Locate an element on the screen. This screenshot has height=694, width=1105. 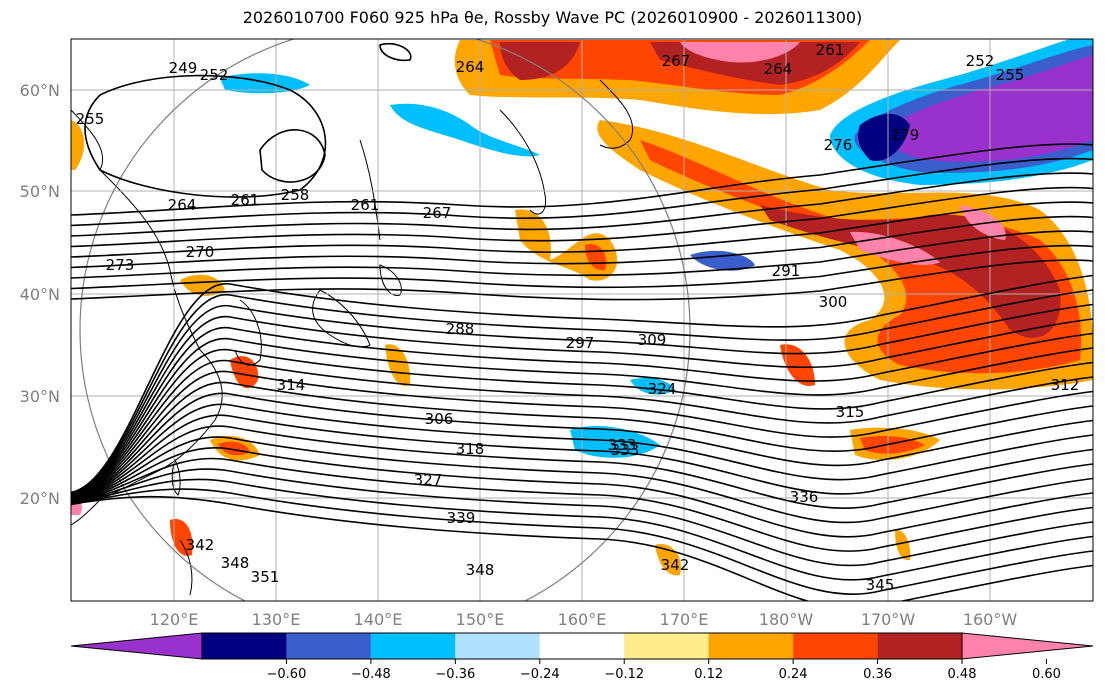
colorbar-tick-label: −0.36 is located at coordinates (455, 674).